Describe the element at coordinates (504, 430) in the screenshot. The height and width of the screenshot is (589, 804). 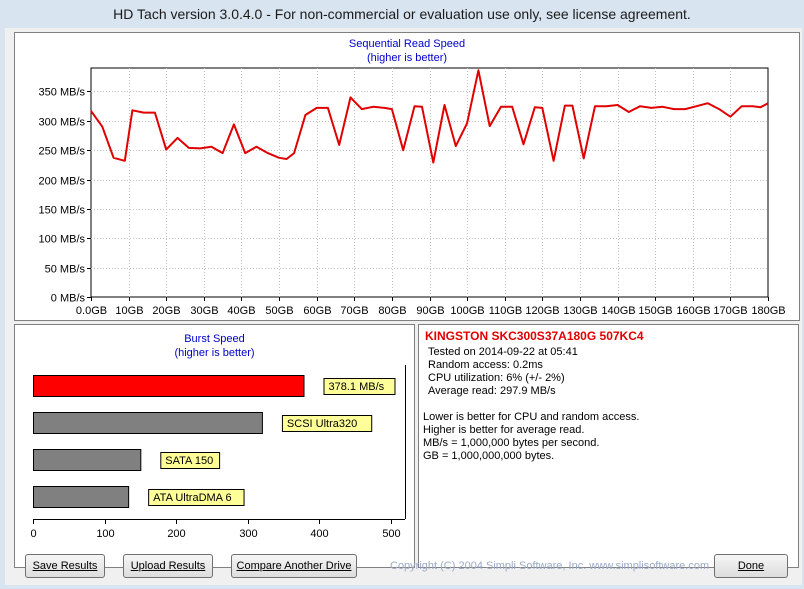
I see `note-higher-better: Higher is better for average read.` at that location.